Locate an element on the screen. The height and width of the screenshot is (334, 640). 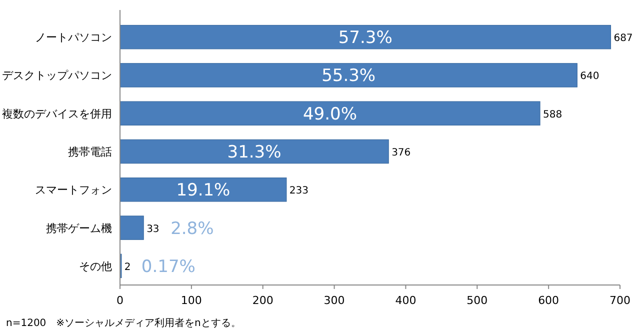
x-tick-label: 500 is located at coordinates (477, 300).